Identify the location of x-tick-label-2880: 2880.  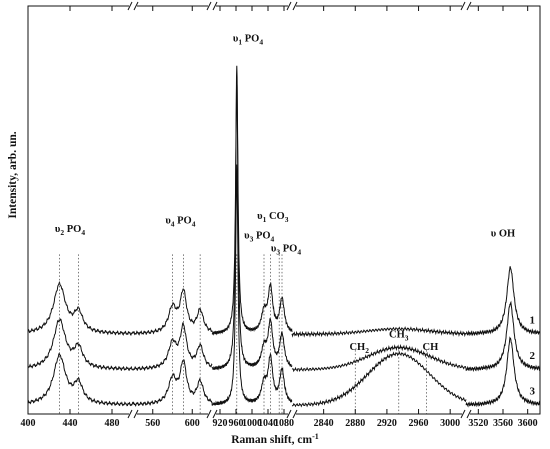
(355, 423).